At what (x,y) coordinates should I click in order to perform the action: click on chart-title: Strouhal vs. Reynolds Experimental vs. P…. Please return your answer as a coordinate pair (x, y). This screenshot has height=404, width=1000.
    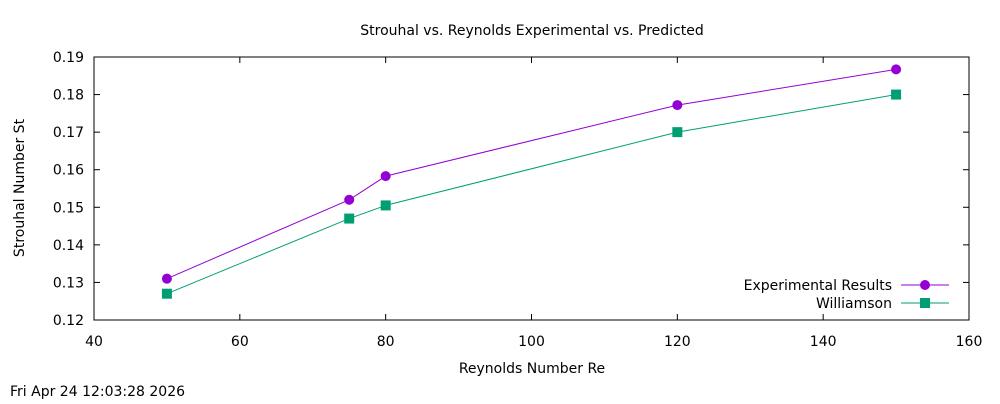
    Looking at the image, I should click on (532, 31).